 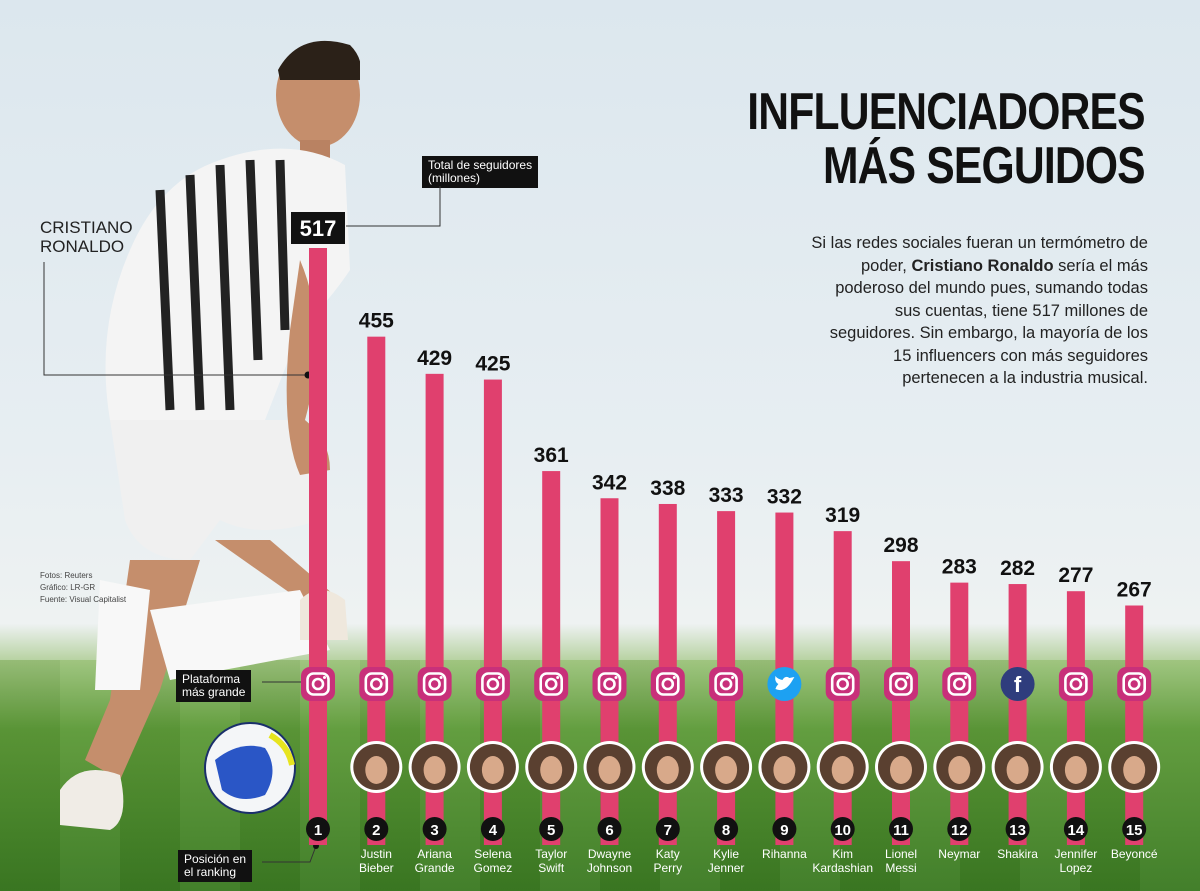 I want to click on hero-label-line-2: RONALDO, so click(x=82, y=246).